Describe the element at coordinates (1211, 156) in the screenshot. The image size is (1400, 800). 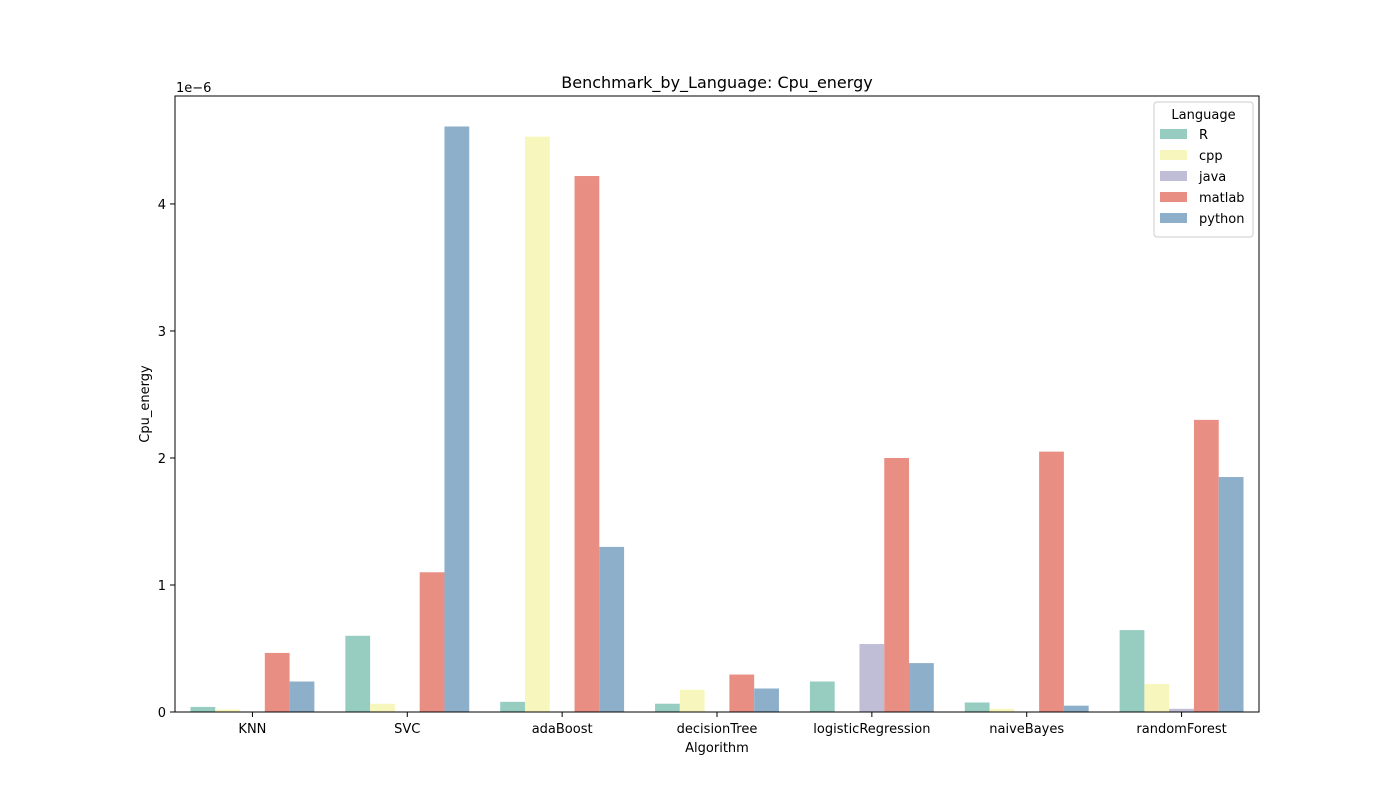
I see `legend-label-cpp: cpp` at that location.